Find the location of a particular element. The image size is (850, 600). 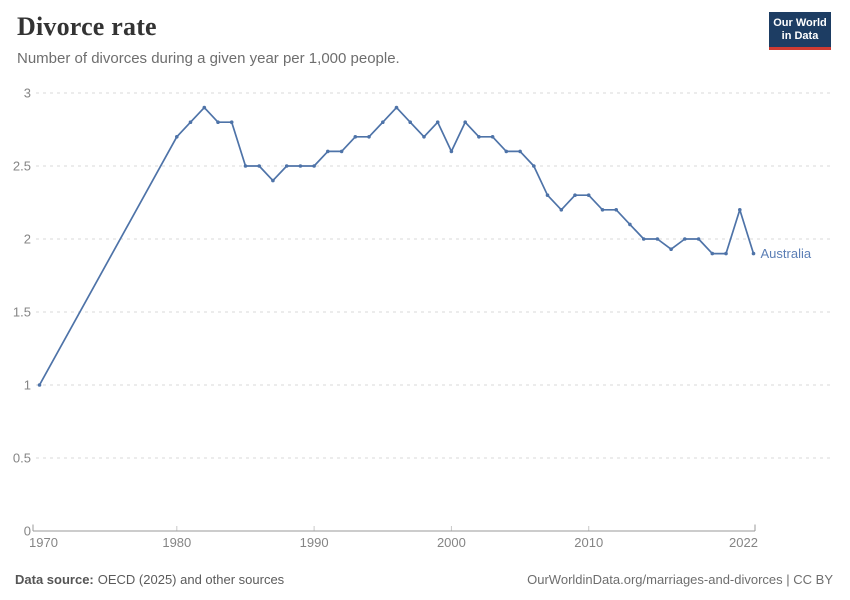

y-axis-tick-label: 3 is located at coordinates (27, 93).